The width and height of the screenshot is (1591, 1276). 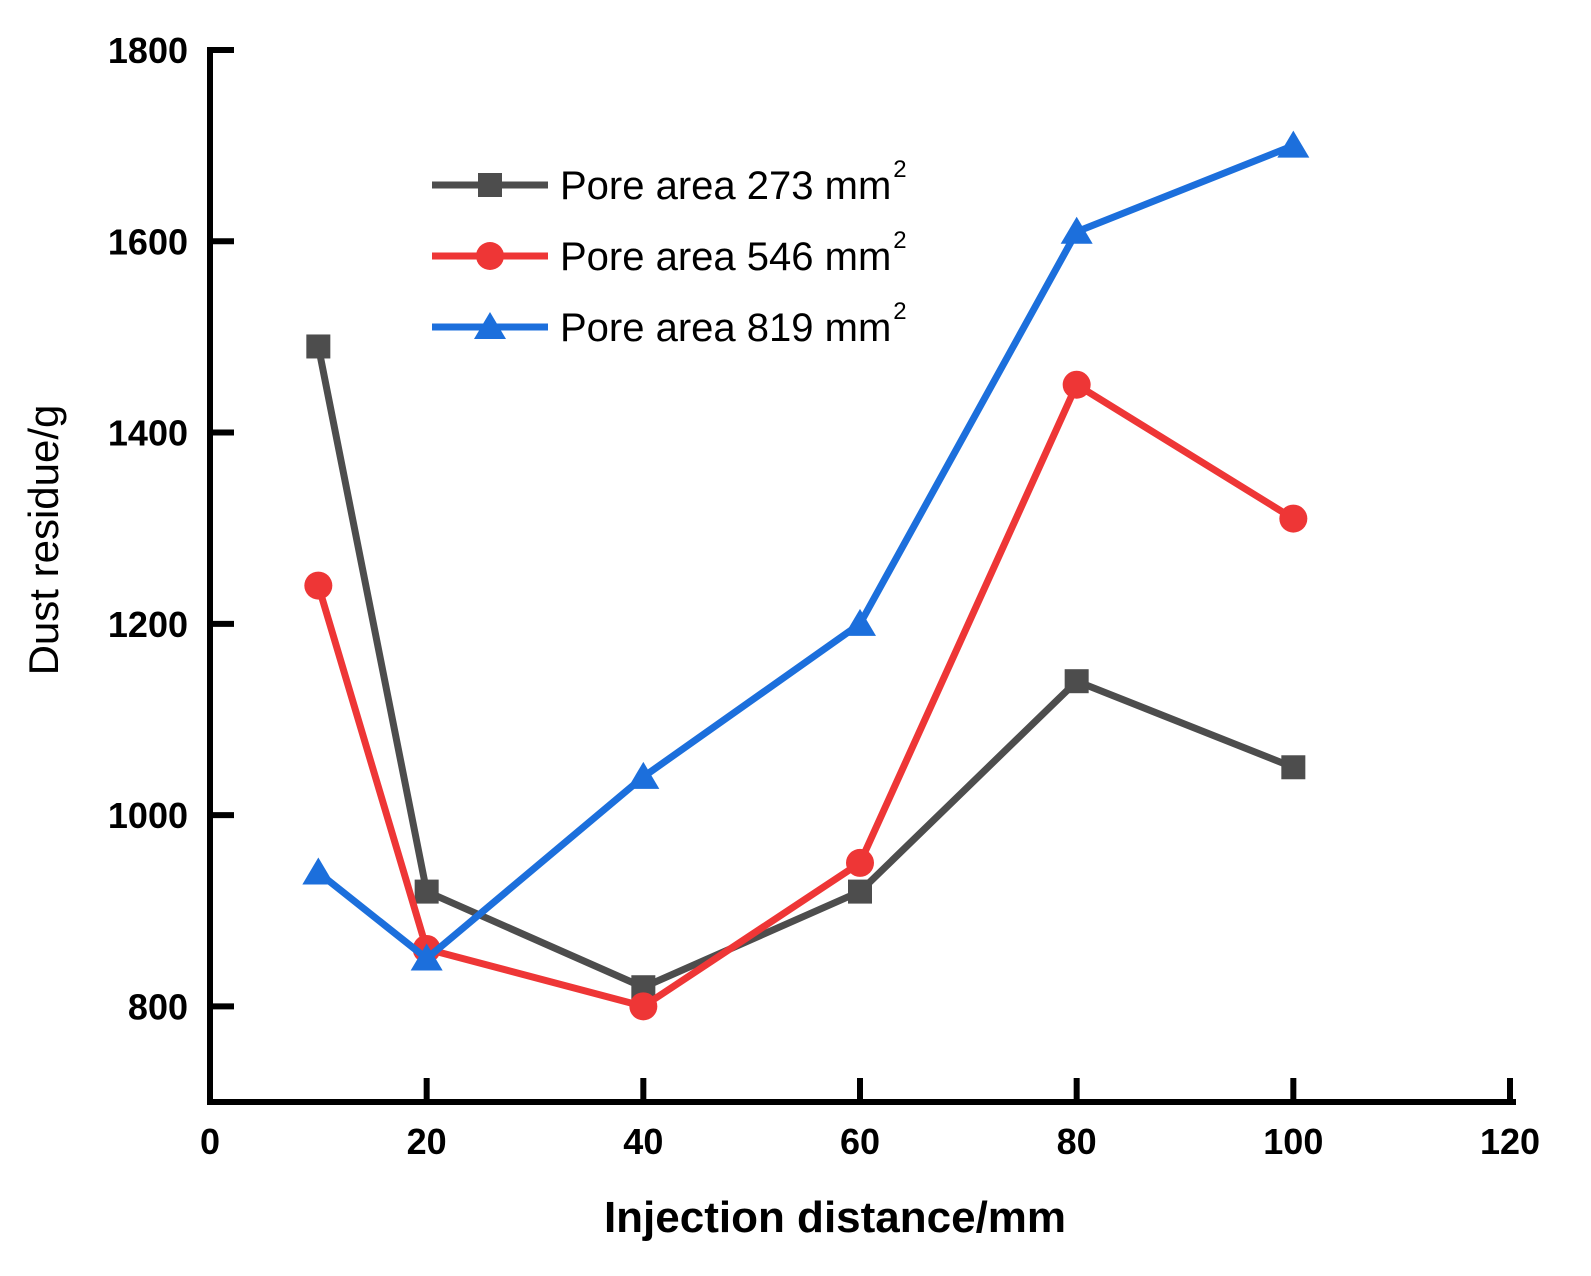 I want to click on legend-item: Pore area 273 mm 2, so click(x=669, y=182).